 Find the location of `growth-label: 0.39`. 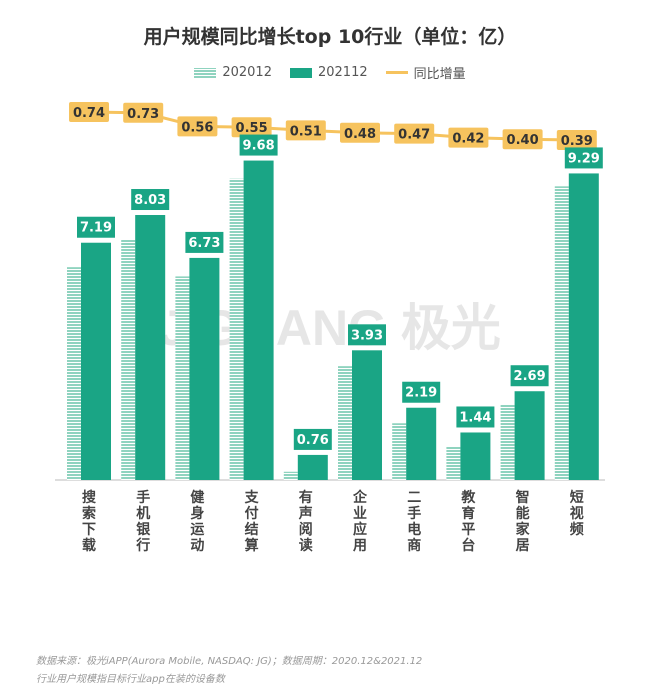

growth-label: 0.39 is located at coordinates (577, 141).